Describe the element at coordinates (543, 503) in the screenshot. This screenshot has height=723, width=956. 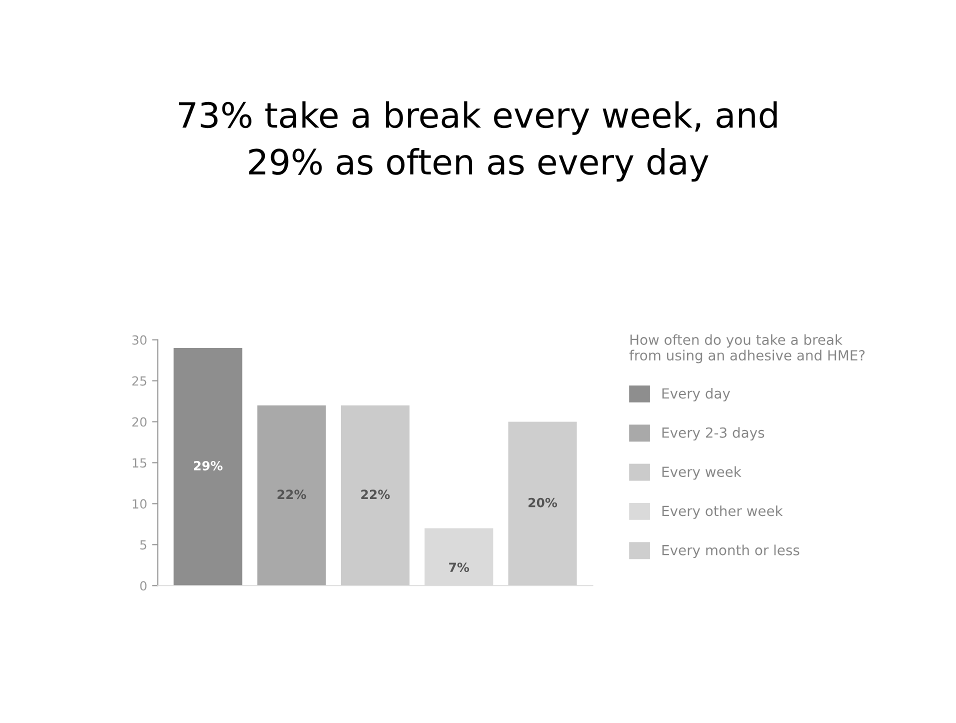
I see `data-label: 20%` at that location.